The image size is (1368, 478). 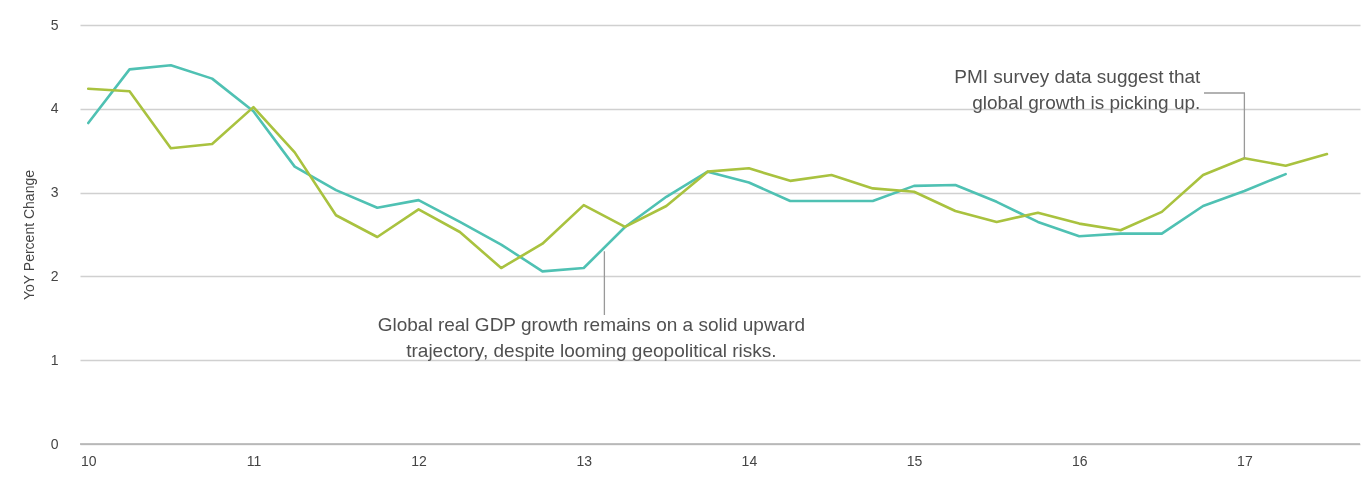 What do you see at coordinates (54, 443) in the screenshot?
I see `y-tick-label: 0` at bounding box center [54, 443].